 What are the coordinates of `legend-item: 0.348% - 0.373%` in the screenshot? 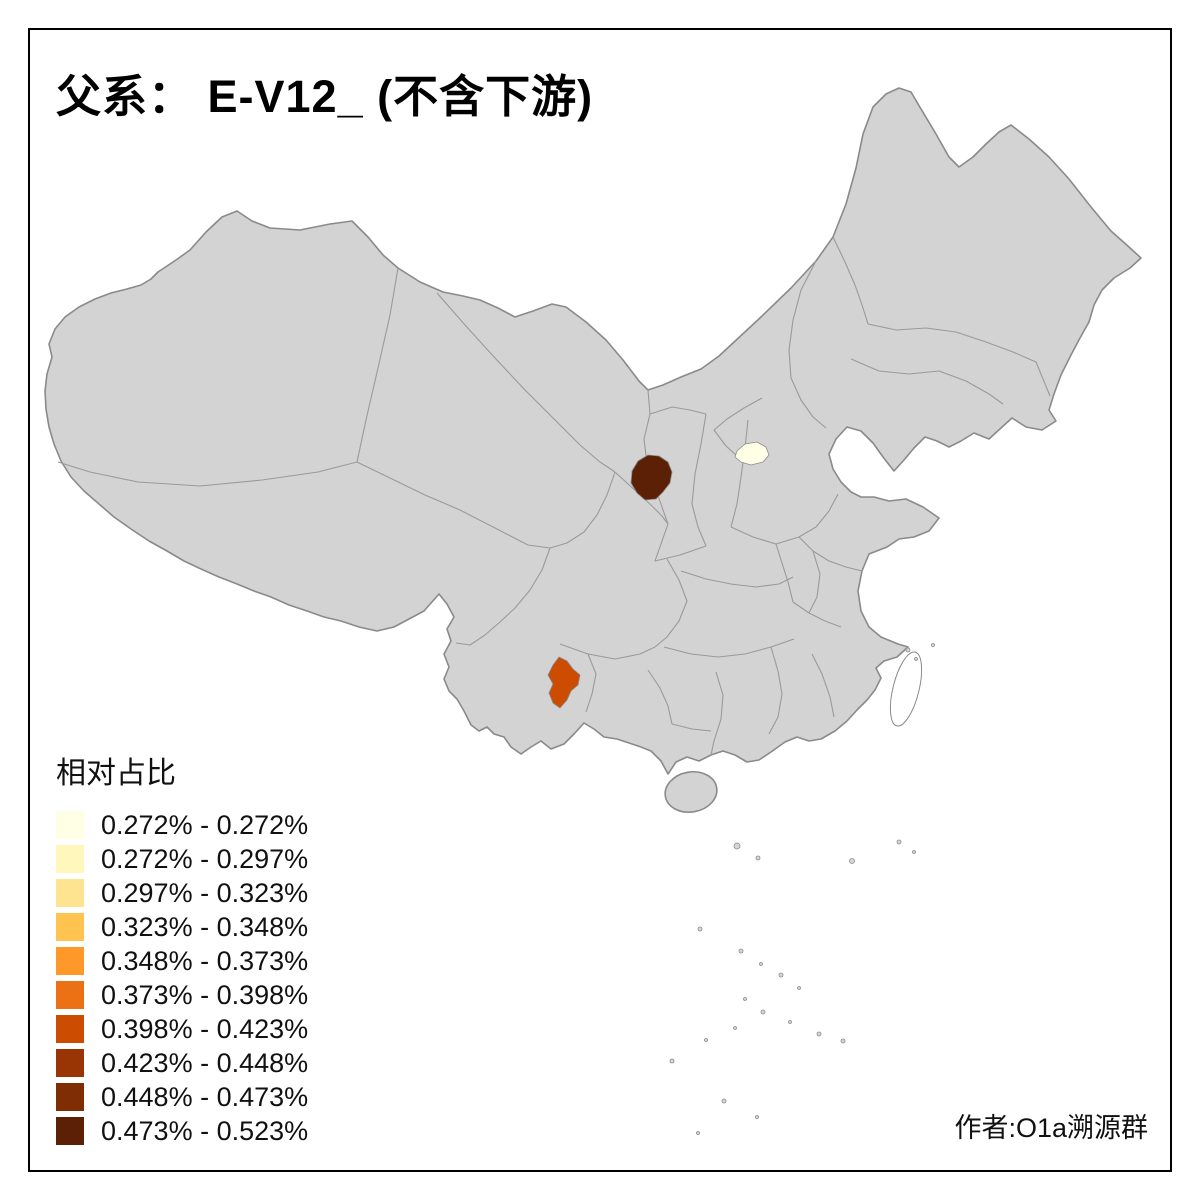 It's located at (182, 961).